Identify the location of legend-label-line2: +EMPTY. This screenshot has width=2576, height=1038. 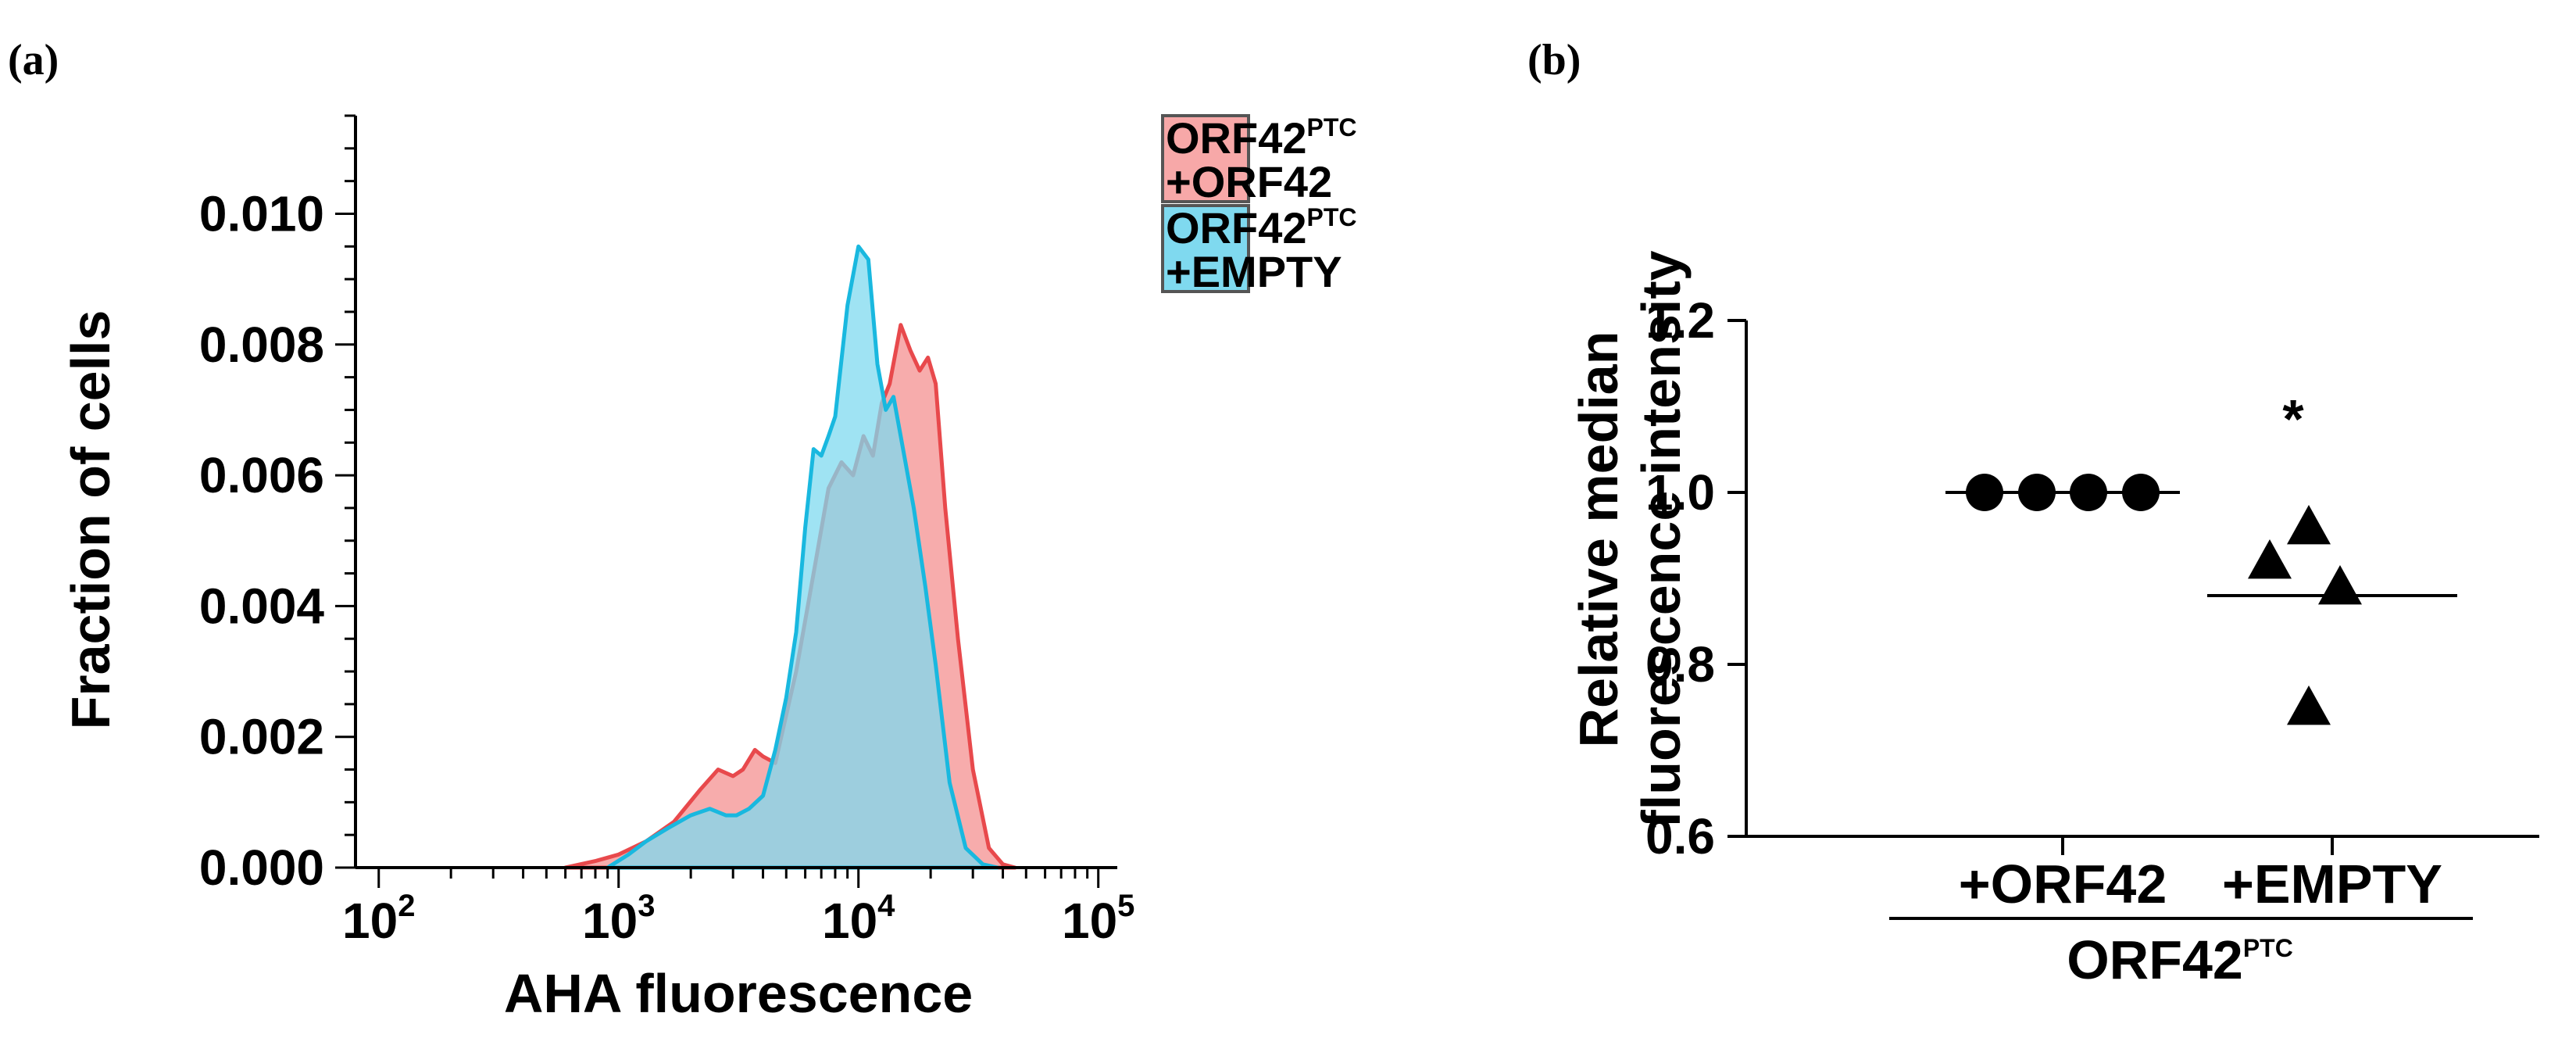
(1254, 271).